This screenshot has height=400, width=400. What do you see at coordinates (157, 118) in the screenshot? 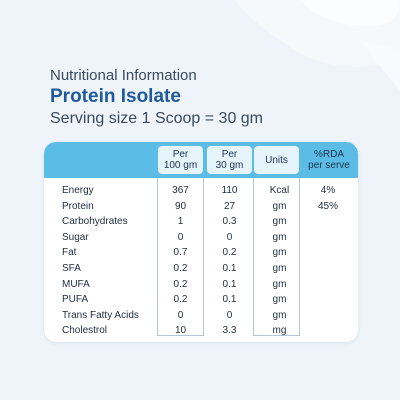
I see `serving-size: Serving size 1 Scoop = 30 gm` at bounding box center [157, 118].